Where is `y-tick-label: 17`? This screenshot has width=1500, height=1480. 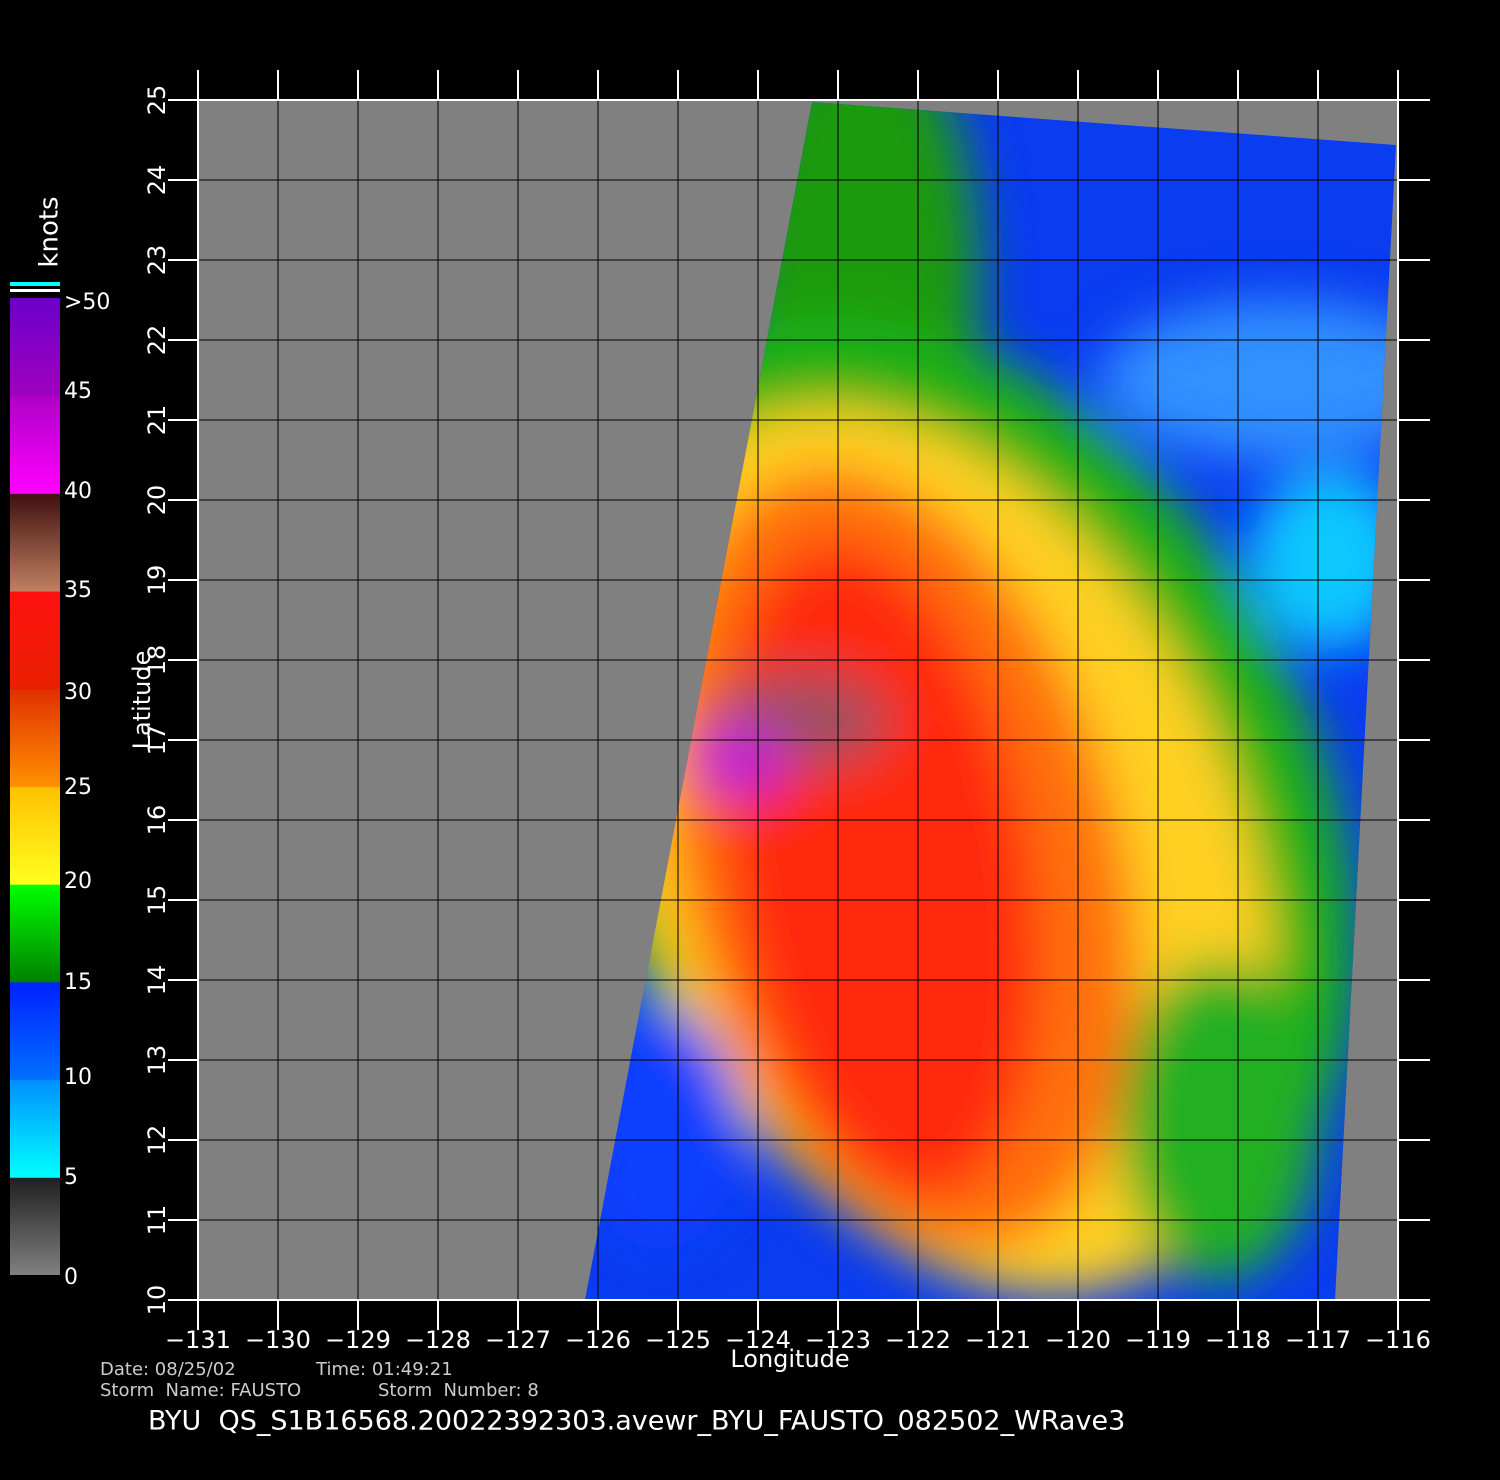 y-tick-label: 17 is located at coordinates (157, 740).